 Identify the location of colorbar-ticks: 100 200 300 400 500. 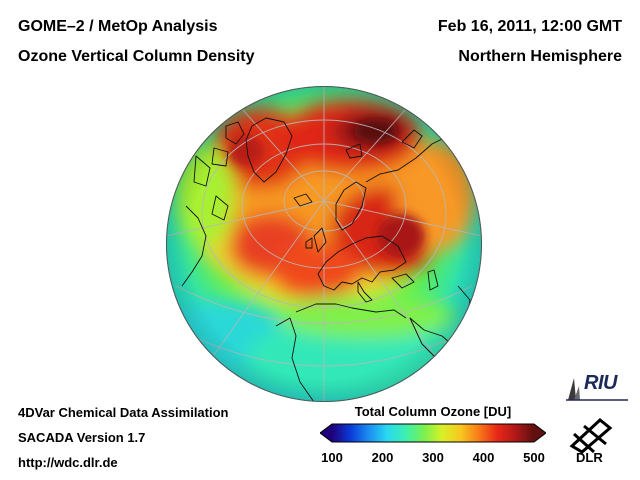
(433, 459).